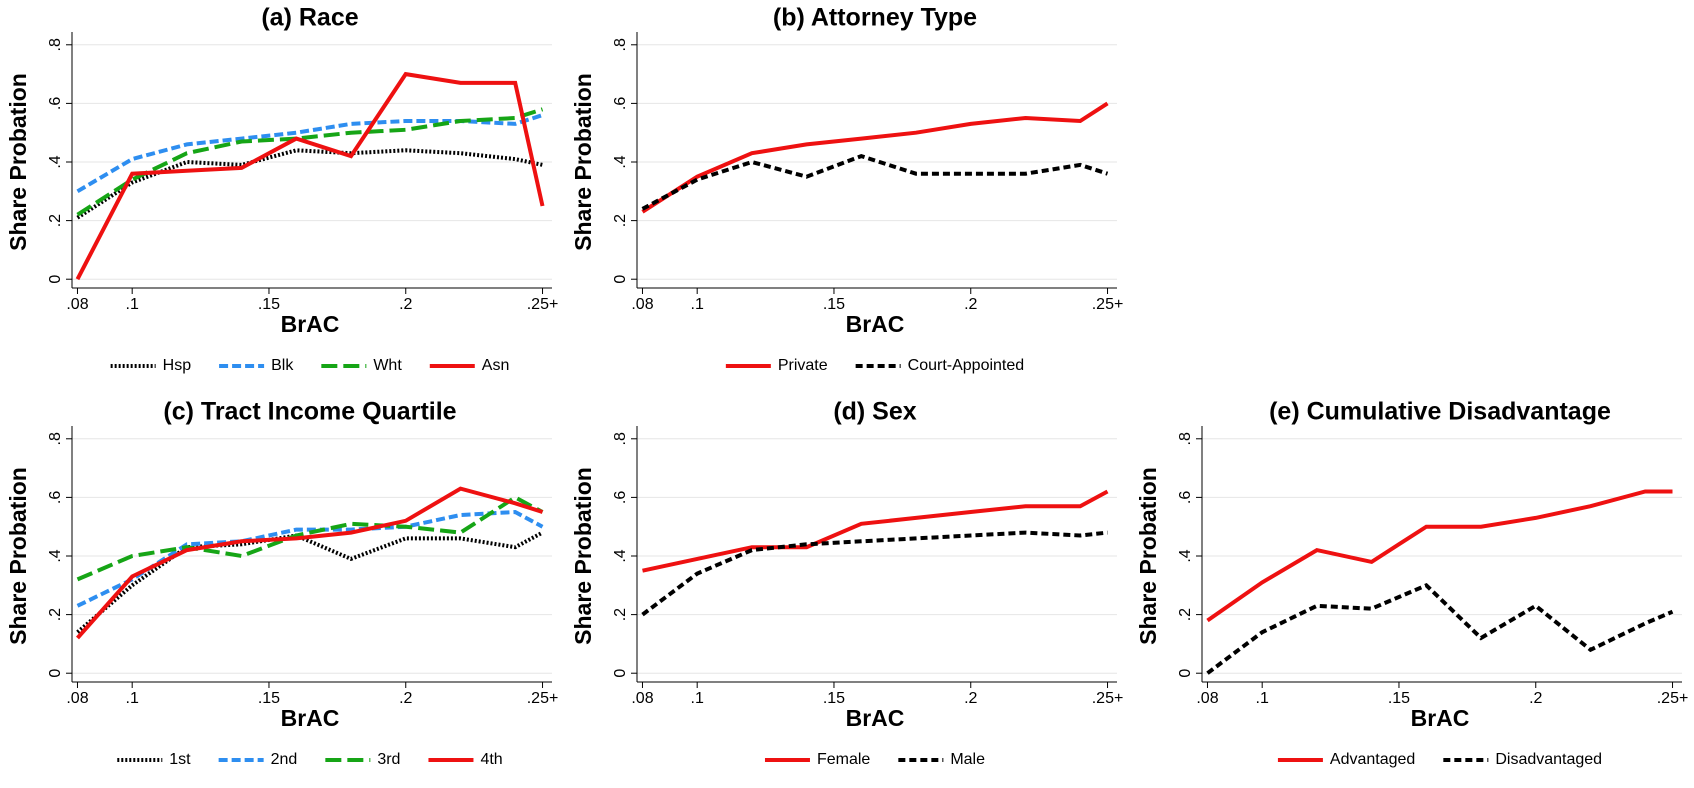 The width and height of the screenshot is (1694, 788). What do you see at coordinates (309, 412) in the screenshot?
I see `chart-title: (c) Tract Income Quartile` at bounding box center [309, 412].